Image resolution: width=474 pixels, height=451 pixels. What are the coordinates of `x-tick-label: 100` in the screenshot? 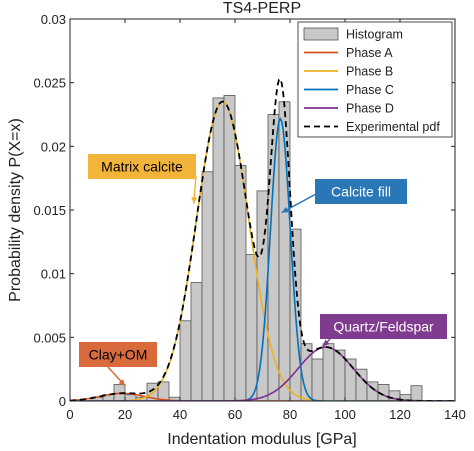 It's located at (345, 414).